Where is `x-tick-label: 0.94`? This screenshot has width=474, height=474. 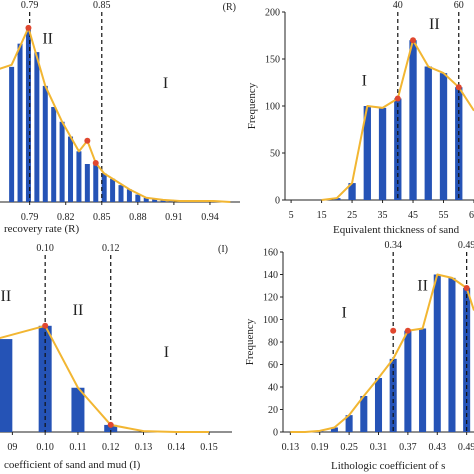 x-tick-label: 0.94 is located at coordinates (210, 217).